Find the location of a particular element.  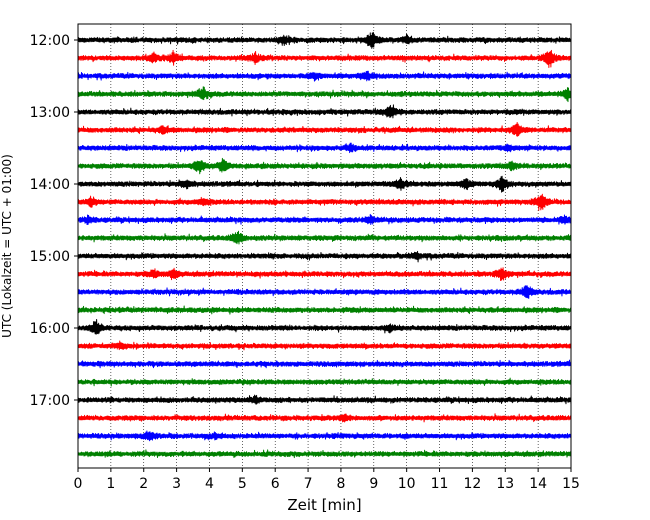

y-tick-label: 15:00 is located at coordinates (50, 257).